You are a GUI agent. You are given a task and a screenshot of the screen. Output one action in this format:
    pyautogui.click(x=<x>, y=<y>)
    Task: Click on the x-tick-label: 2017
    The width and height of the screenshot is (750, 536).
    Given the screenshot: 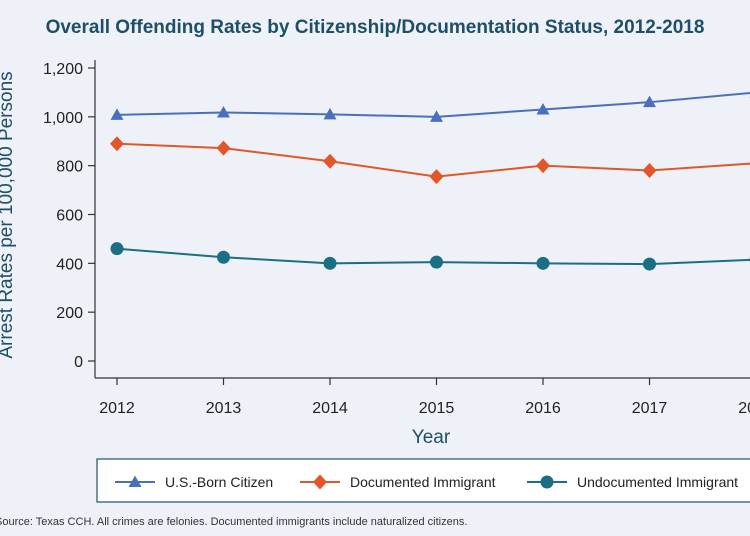 What is the action you would take?
    pyautogui.click(x=650, y=408)
    